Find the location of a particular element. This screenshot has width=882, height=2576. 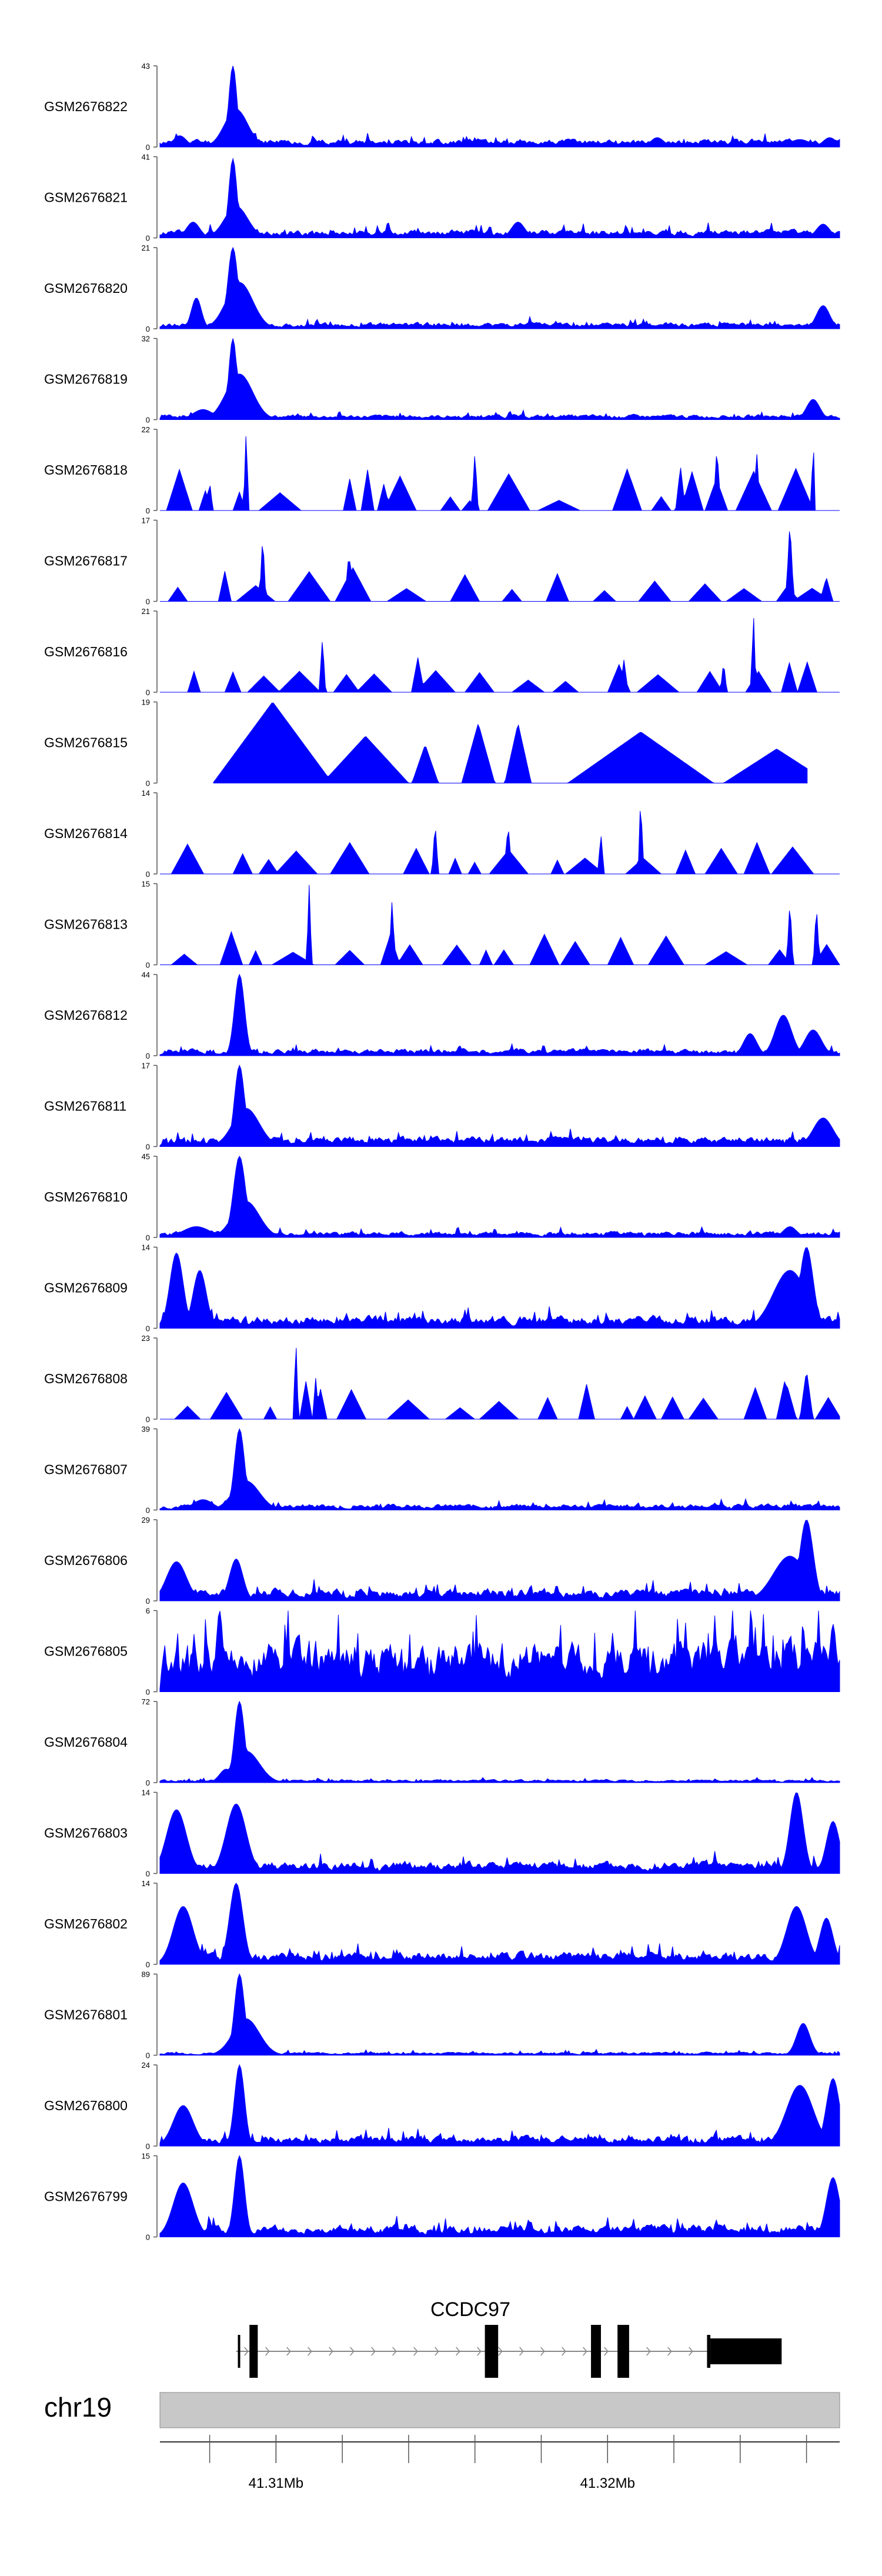

track-GSM2676800: GSM2676800 24 0 is located at coordinates (442, 2106).